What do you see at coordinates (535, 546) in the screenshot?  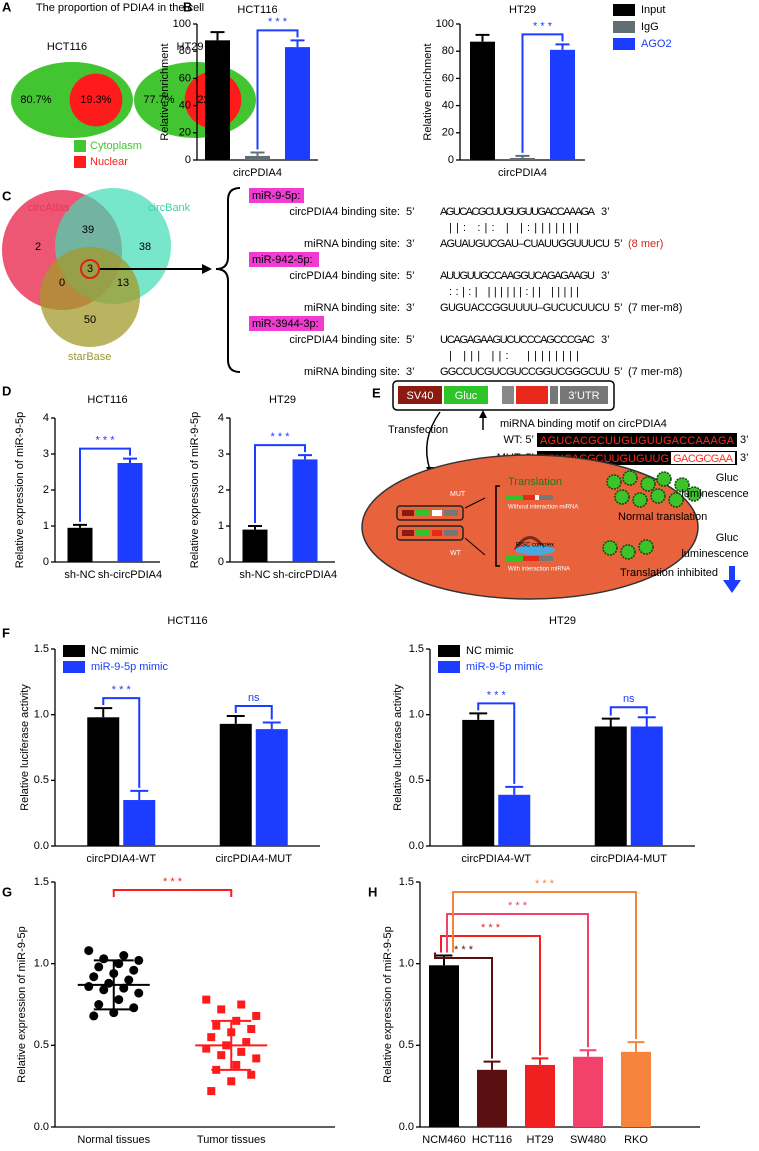 I see `risc-label: RISC complex` at bounding box center [535, 546].